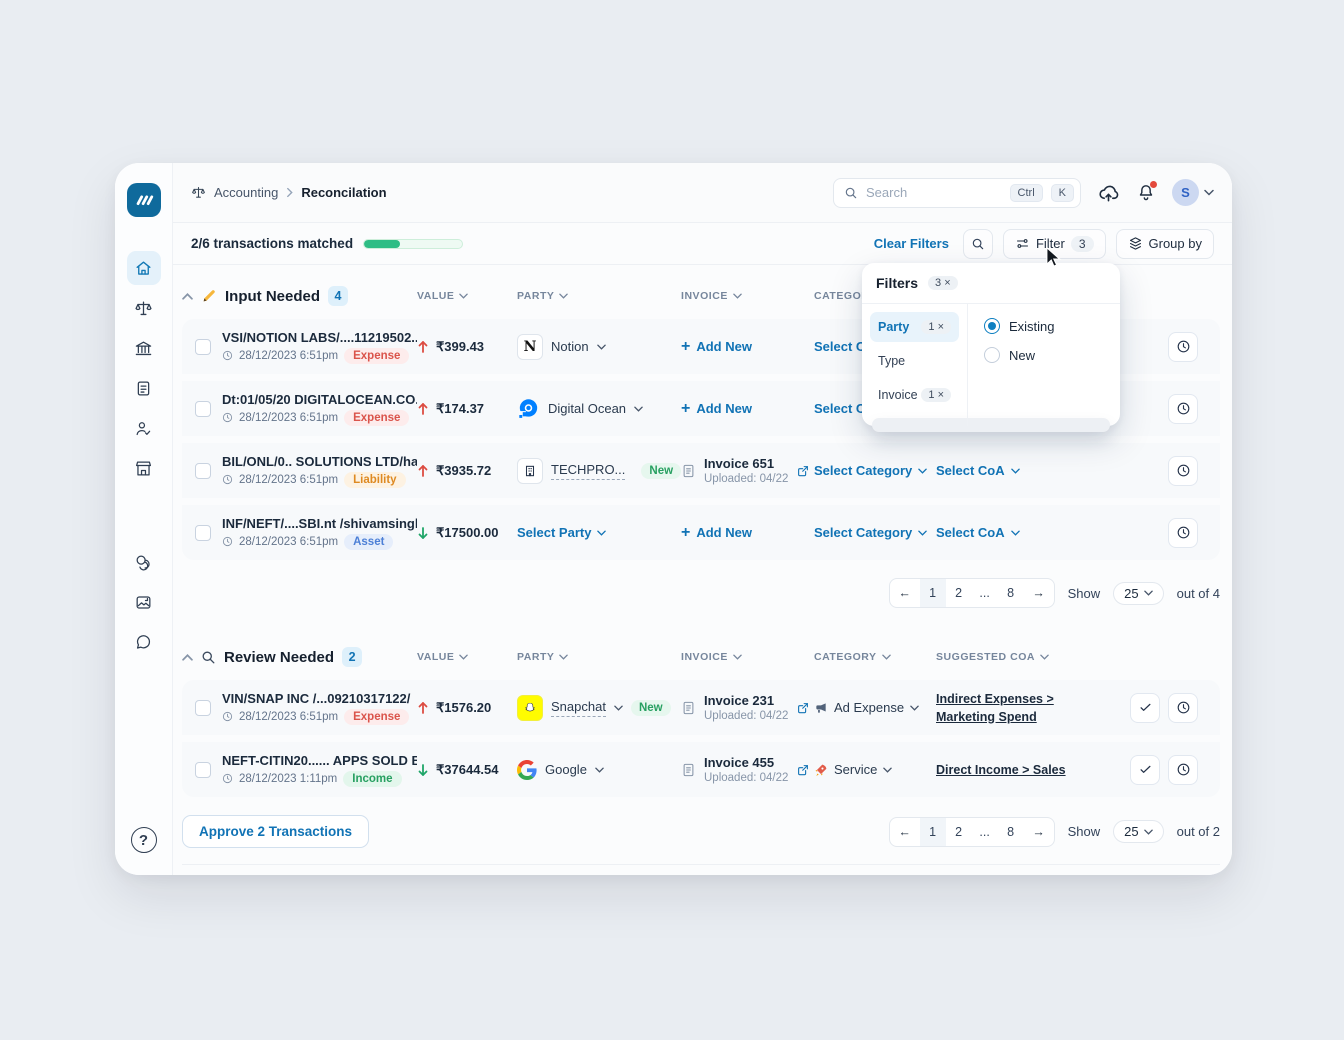  I want to click on sidebar-item-support, so click(144, 642).